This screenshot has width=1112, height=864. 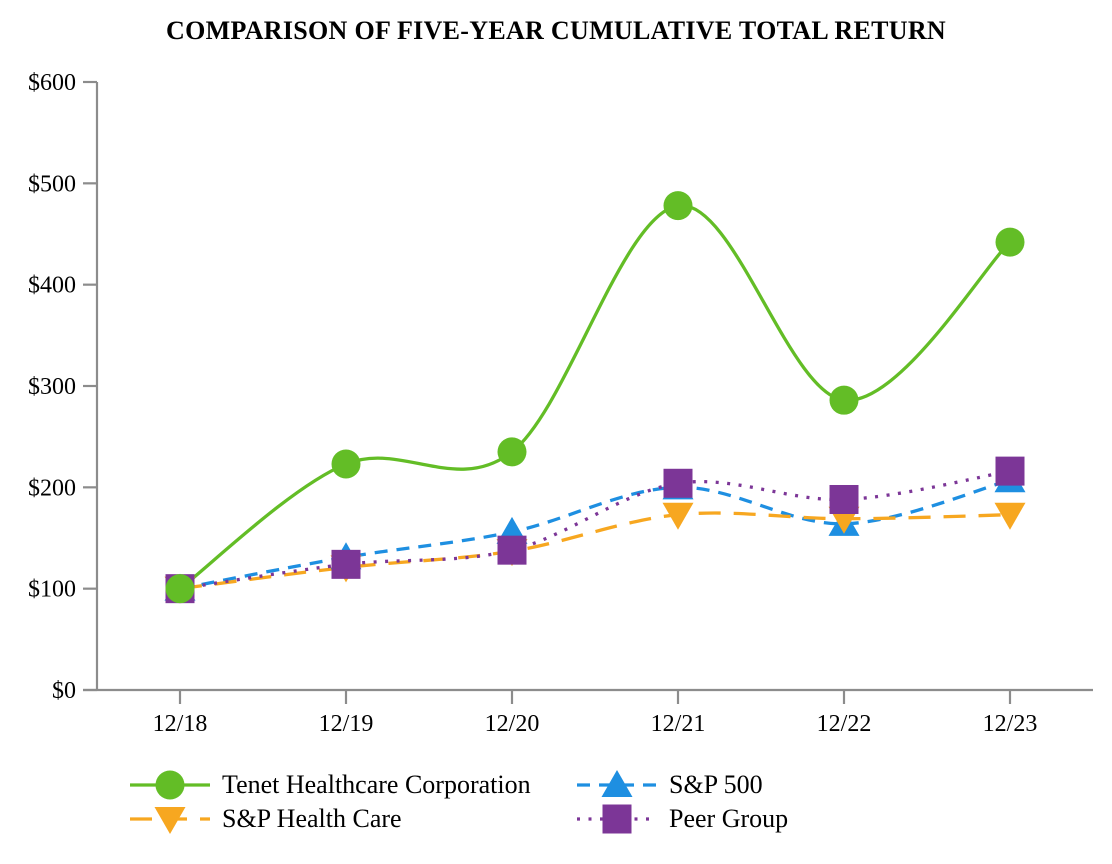 I want to click on legend-item-tenet-healthcare: Tenet Healthcare Corporation, so click(x=351, y=784).